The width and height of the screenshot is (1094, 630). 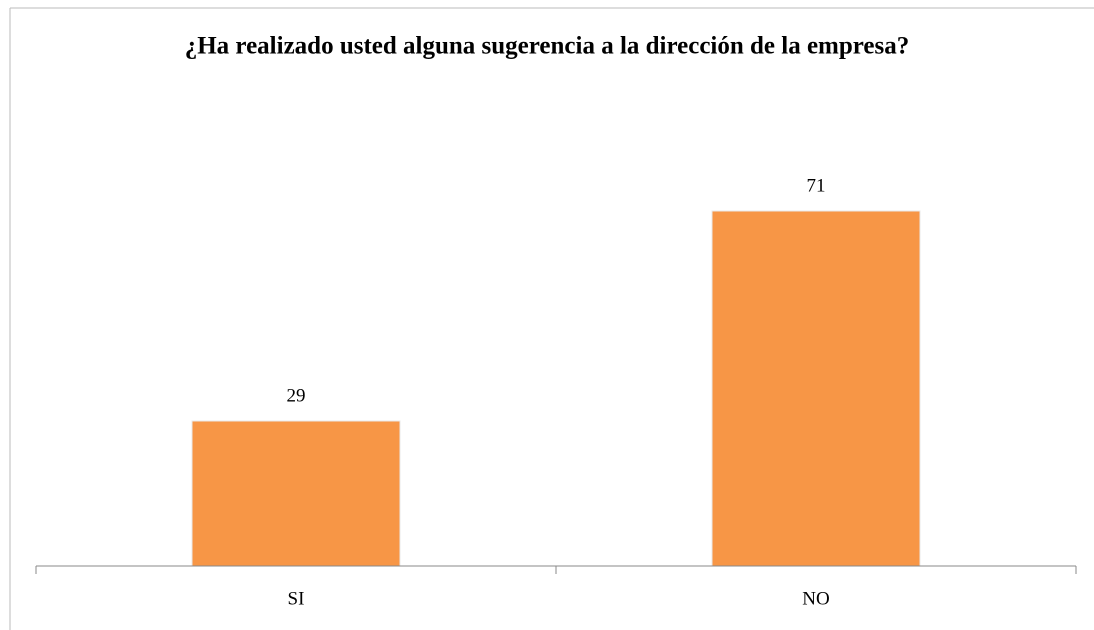 What do you see at coordinates (815, 598) in the screenshot?
I see `x-tick-label: NO` at bounding box center [815, 598].